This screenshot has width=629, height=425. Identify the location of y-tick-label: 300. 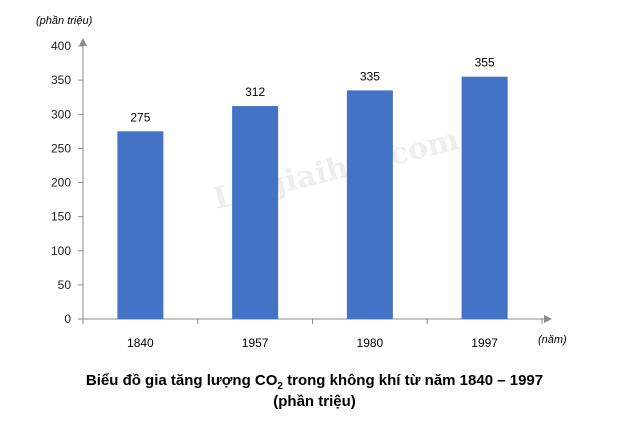
(61, 114).